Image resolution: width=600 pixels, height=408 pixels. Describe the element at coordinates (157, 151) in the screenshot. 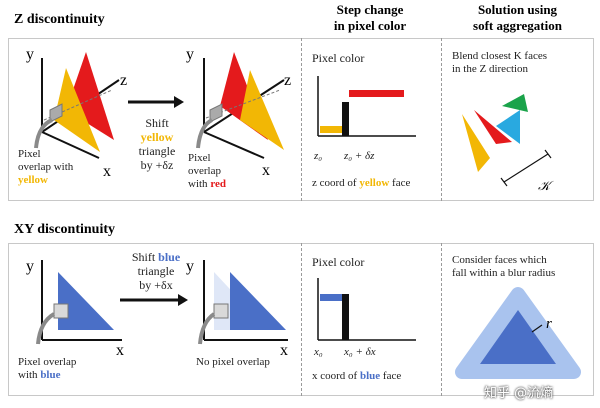

I see `z-shift-l3: triangle` at that location.